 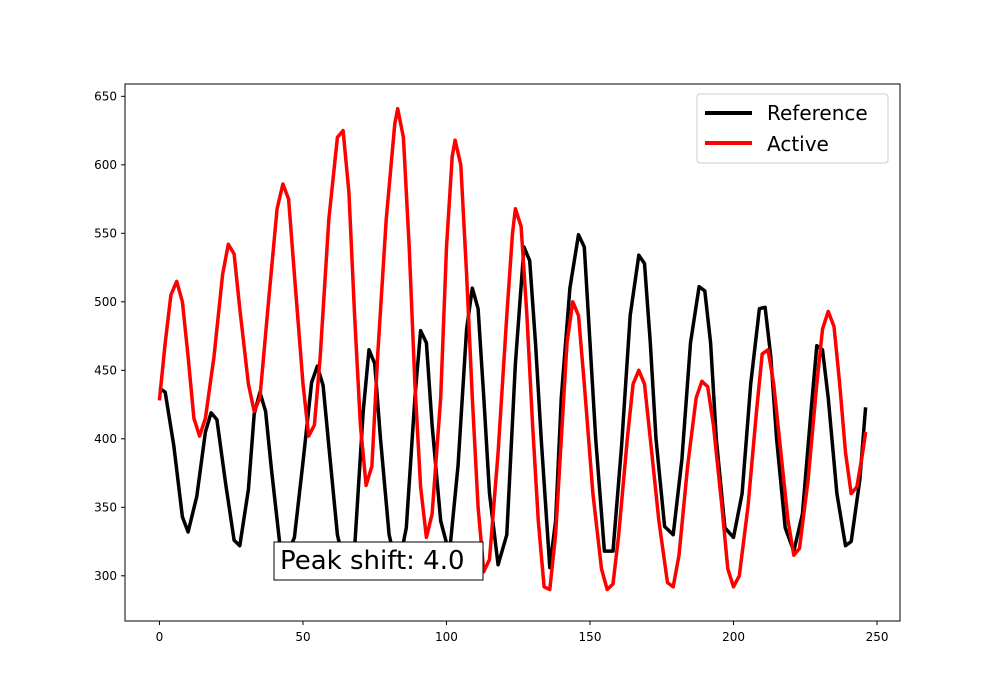 What do you see at coordinates (372, 561) in the screenshot?
I see `annotation-text: Peak shift: 4.0` at bounding box center [372, 561].